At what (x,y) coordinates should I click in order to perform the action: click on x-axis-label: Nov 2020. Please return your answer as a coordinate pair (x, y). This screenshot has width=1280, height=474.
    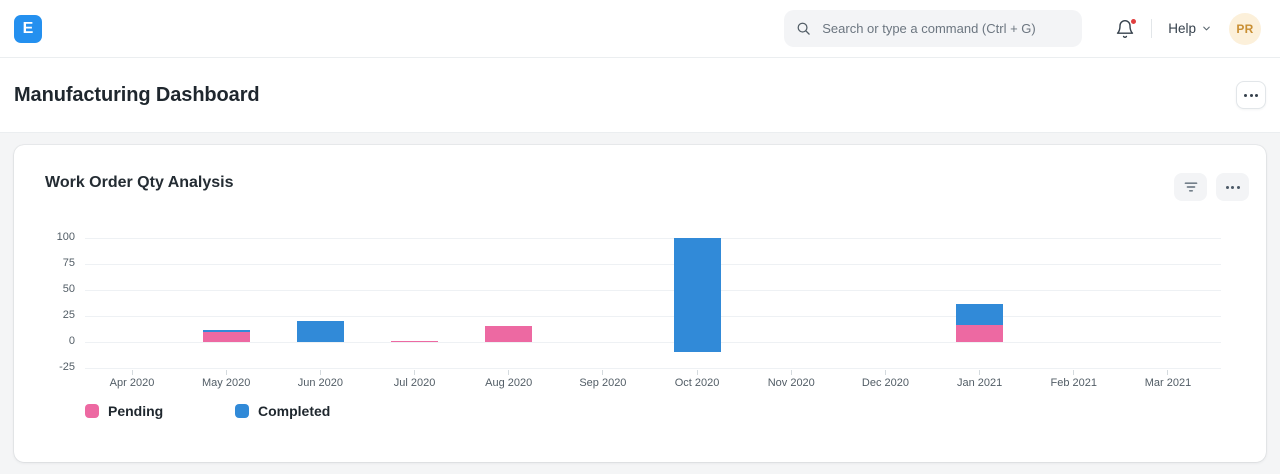
    Looking at the image, I should click on (791, 383).